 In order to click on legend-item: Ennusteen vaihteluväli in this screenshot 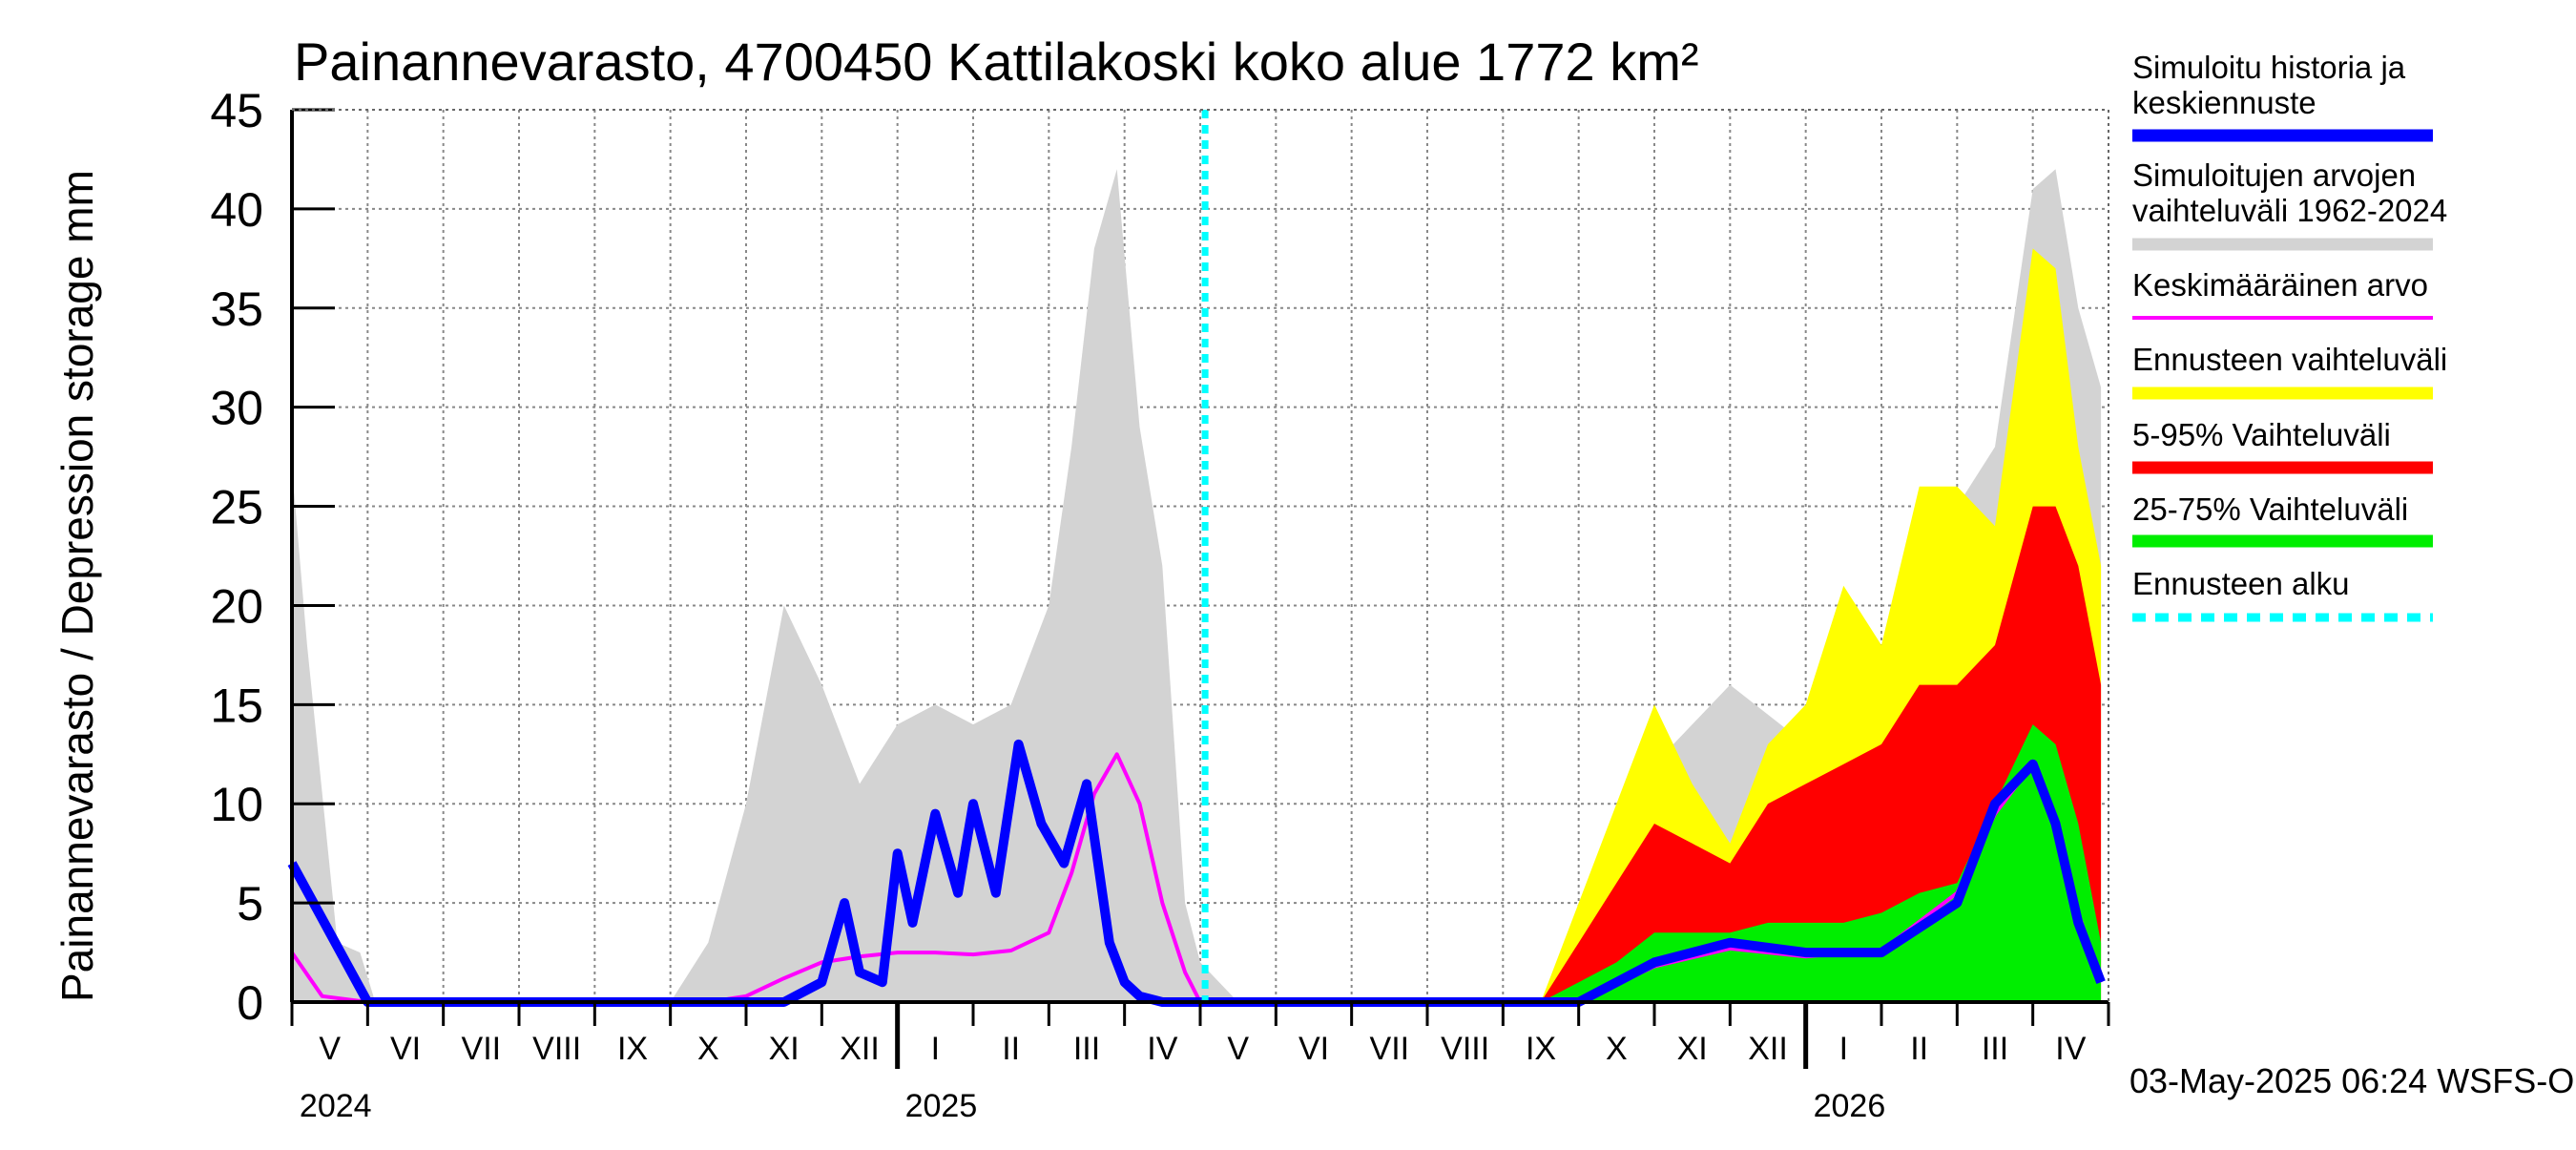, I will do `click(2289, 371)`.